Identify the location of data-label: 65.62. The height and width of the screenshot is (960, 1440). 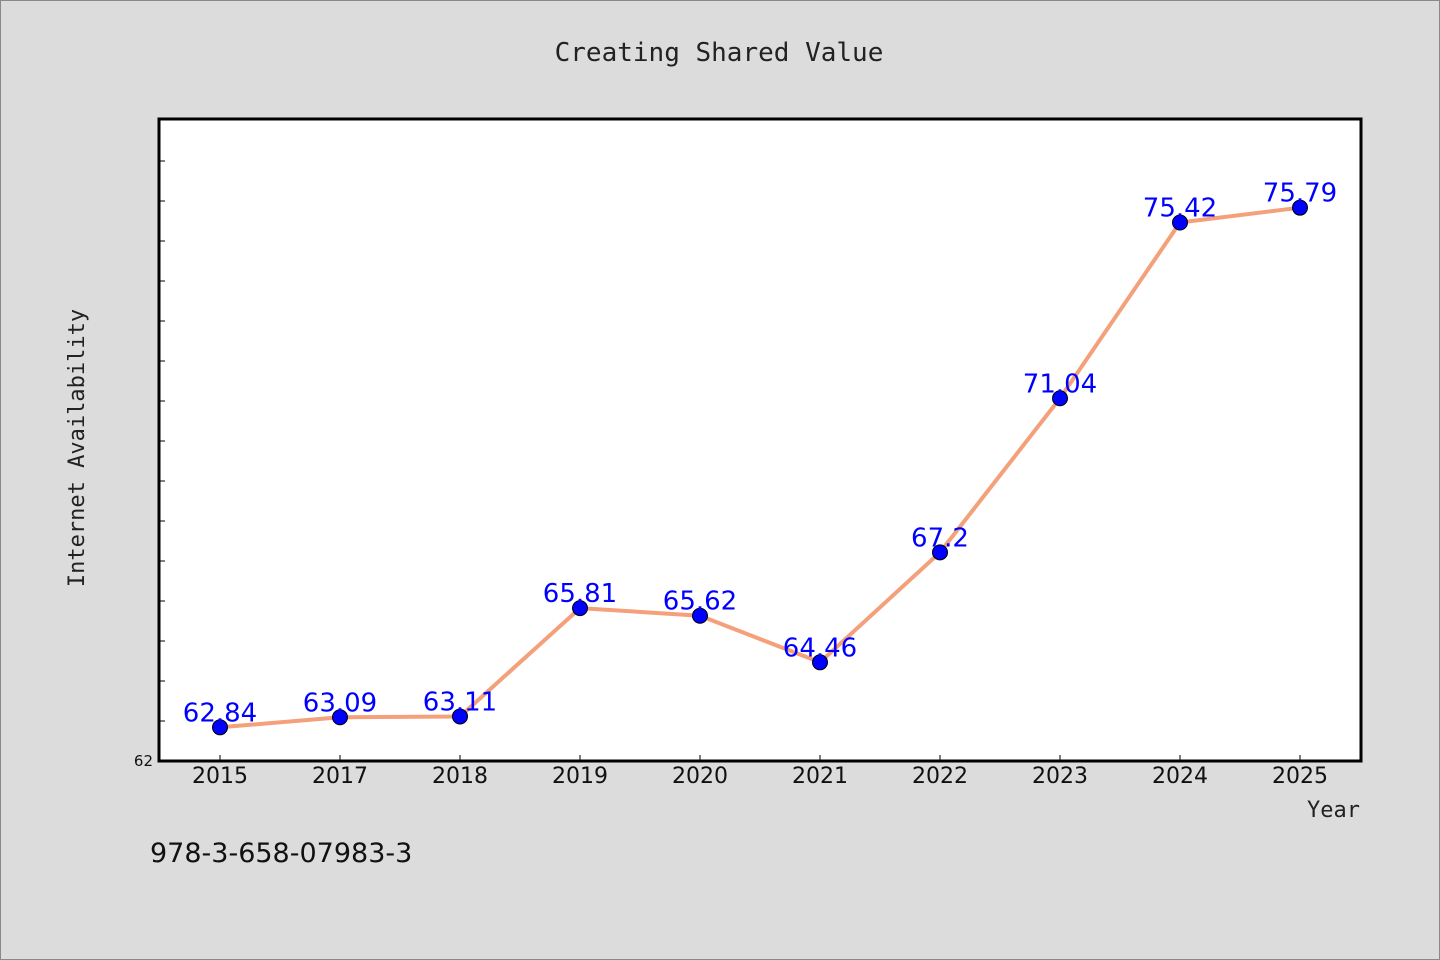
(700, 602).